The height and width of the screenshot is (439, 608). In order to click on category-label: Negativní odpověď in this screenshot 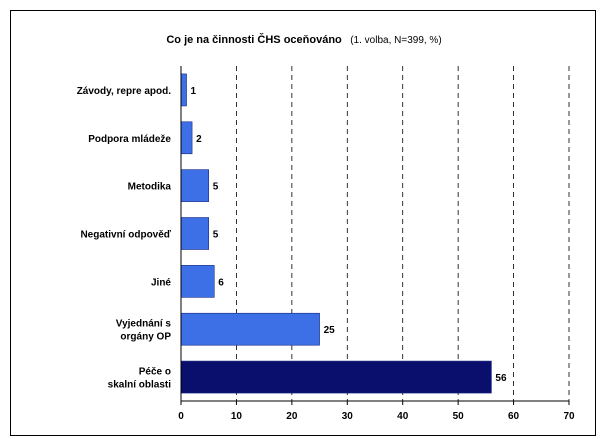, I will do `click(125, 235)`.